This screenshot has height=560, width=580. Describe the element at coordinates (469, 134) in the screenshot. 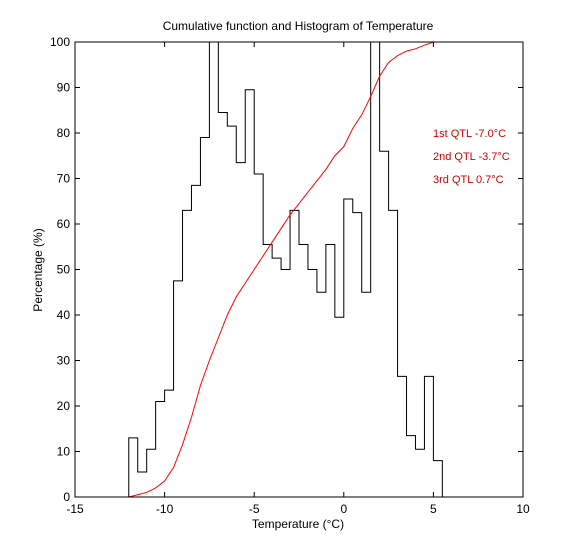

I see `quantile-annotation: 1st QTL -7.0°C` at that location.